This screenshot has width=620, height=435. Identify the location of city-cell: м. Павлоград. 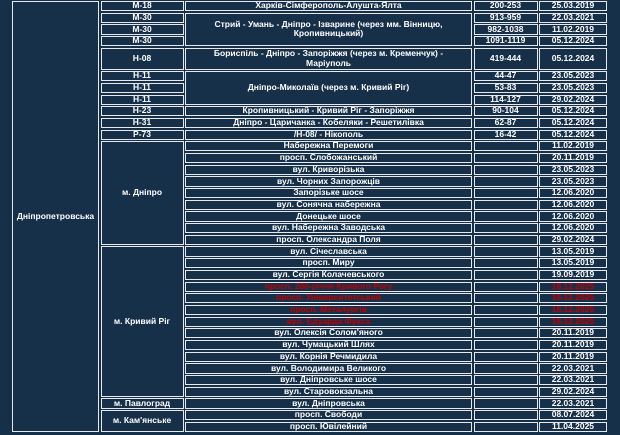
(142, 403).